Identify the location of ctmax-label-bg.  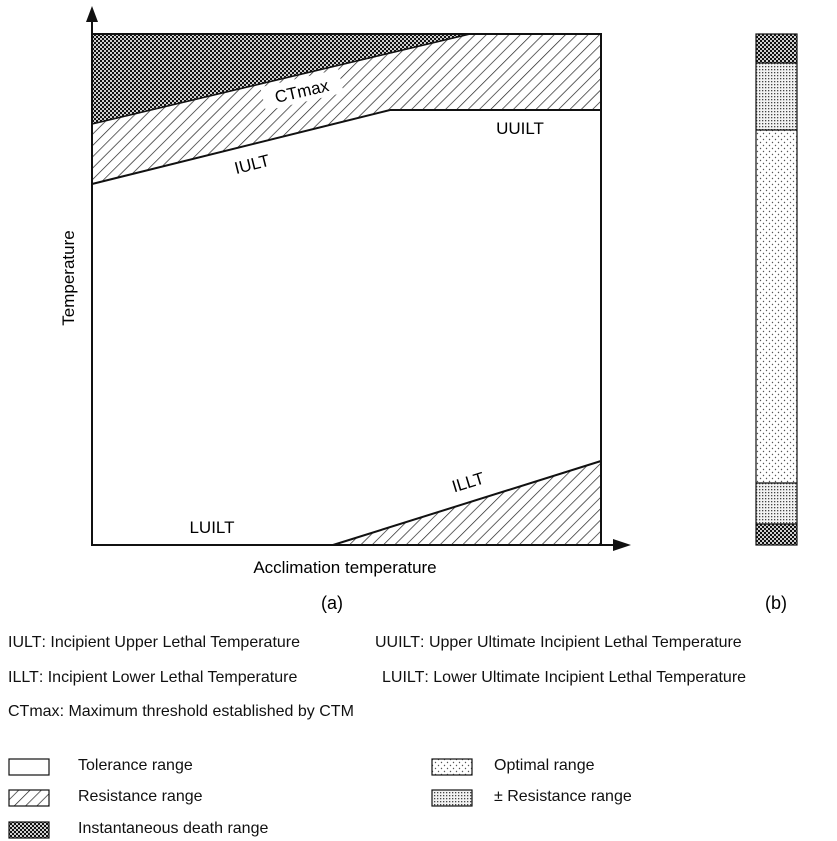
(302, 90).